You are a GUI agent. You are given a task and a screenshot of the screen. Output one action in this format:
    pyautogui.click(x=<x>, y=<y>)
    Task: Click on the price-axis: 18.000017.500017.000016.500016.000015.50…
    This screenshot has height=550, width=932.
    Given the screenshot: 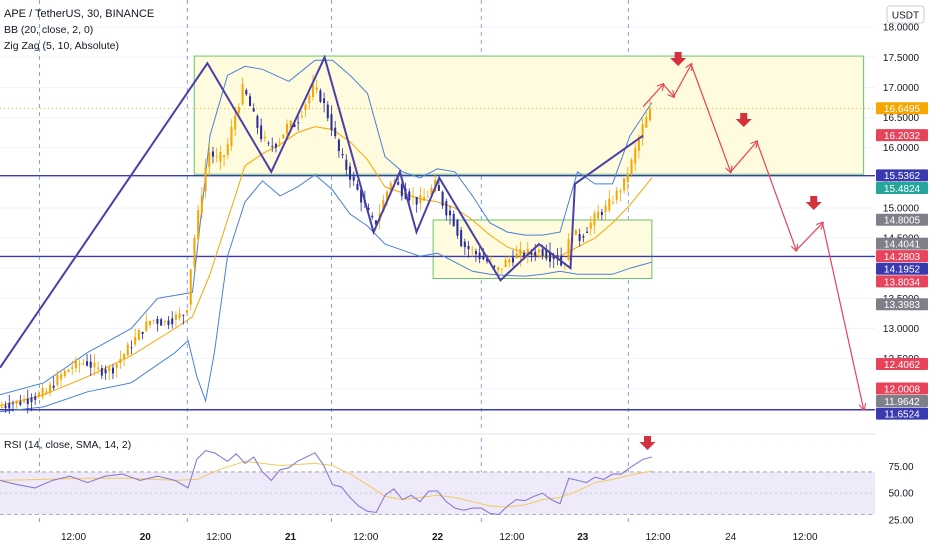 What is the action you would take?
    pyautogui.click(x=902, y=275)
    